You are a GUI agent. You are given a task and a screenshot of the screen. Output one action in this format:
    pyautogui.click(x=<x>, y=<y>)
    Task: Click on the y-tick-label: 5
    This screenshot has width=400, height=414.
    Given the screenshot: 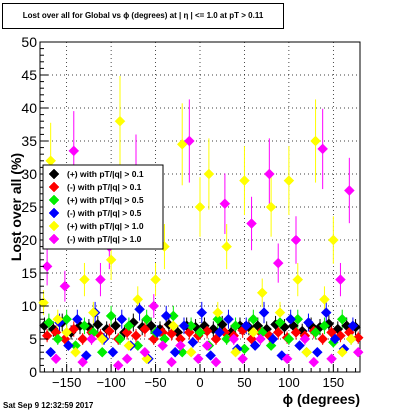 What is the action you would take?
    pyautogui.click(x=33, y=339)
    